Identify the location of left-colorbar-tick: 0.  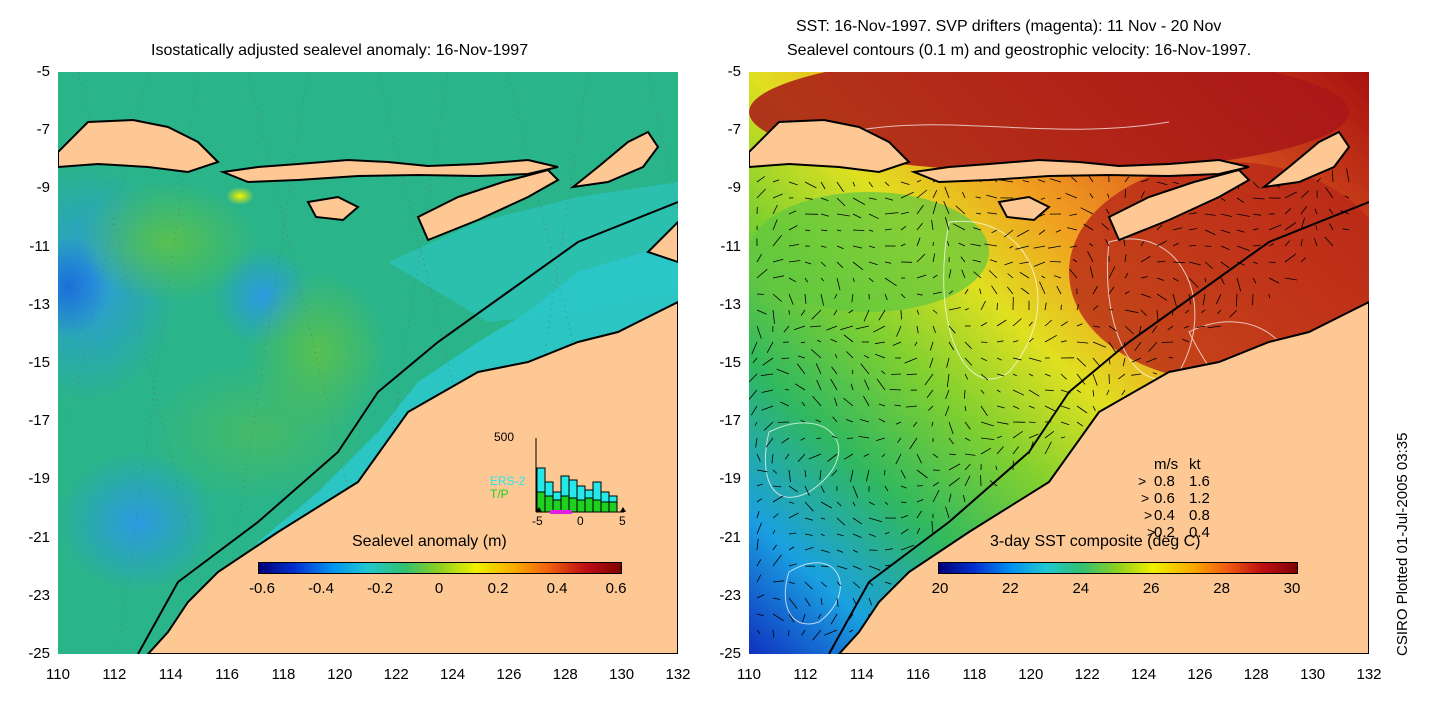
(439, 588).